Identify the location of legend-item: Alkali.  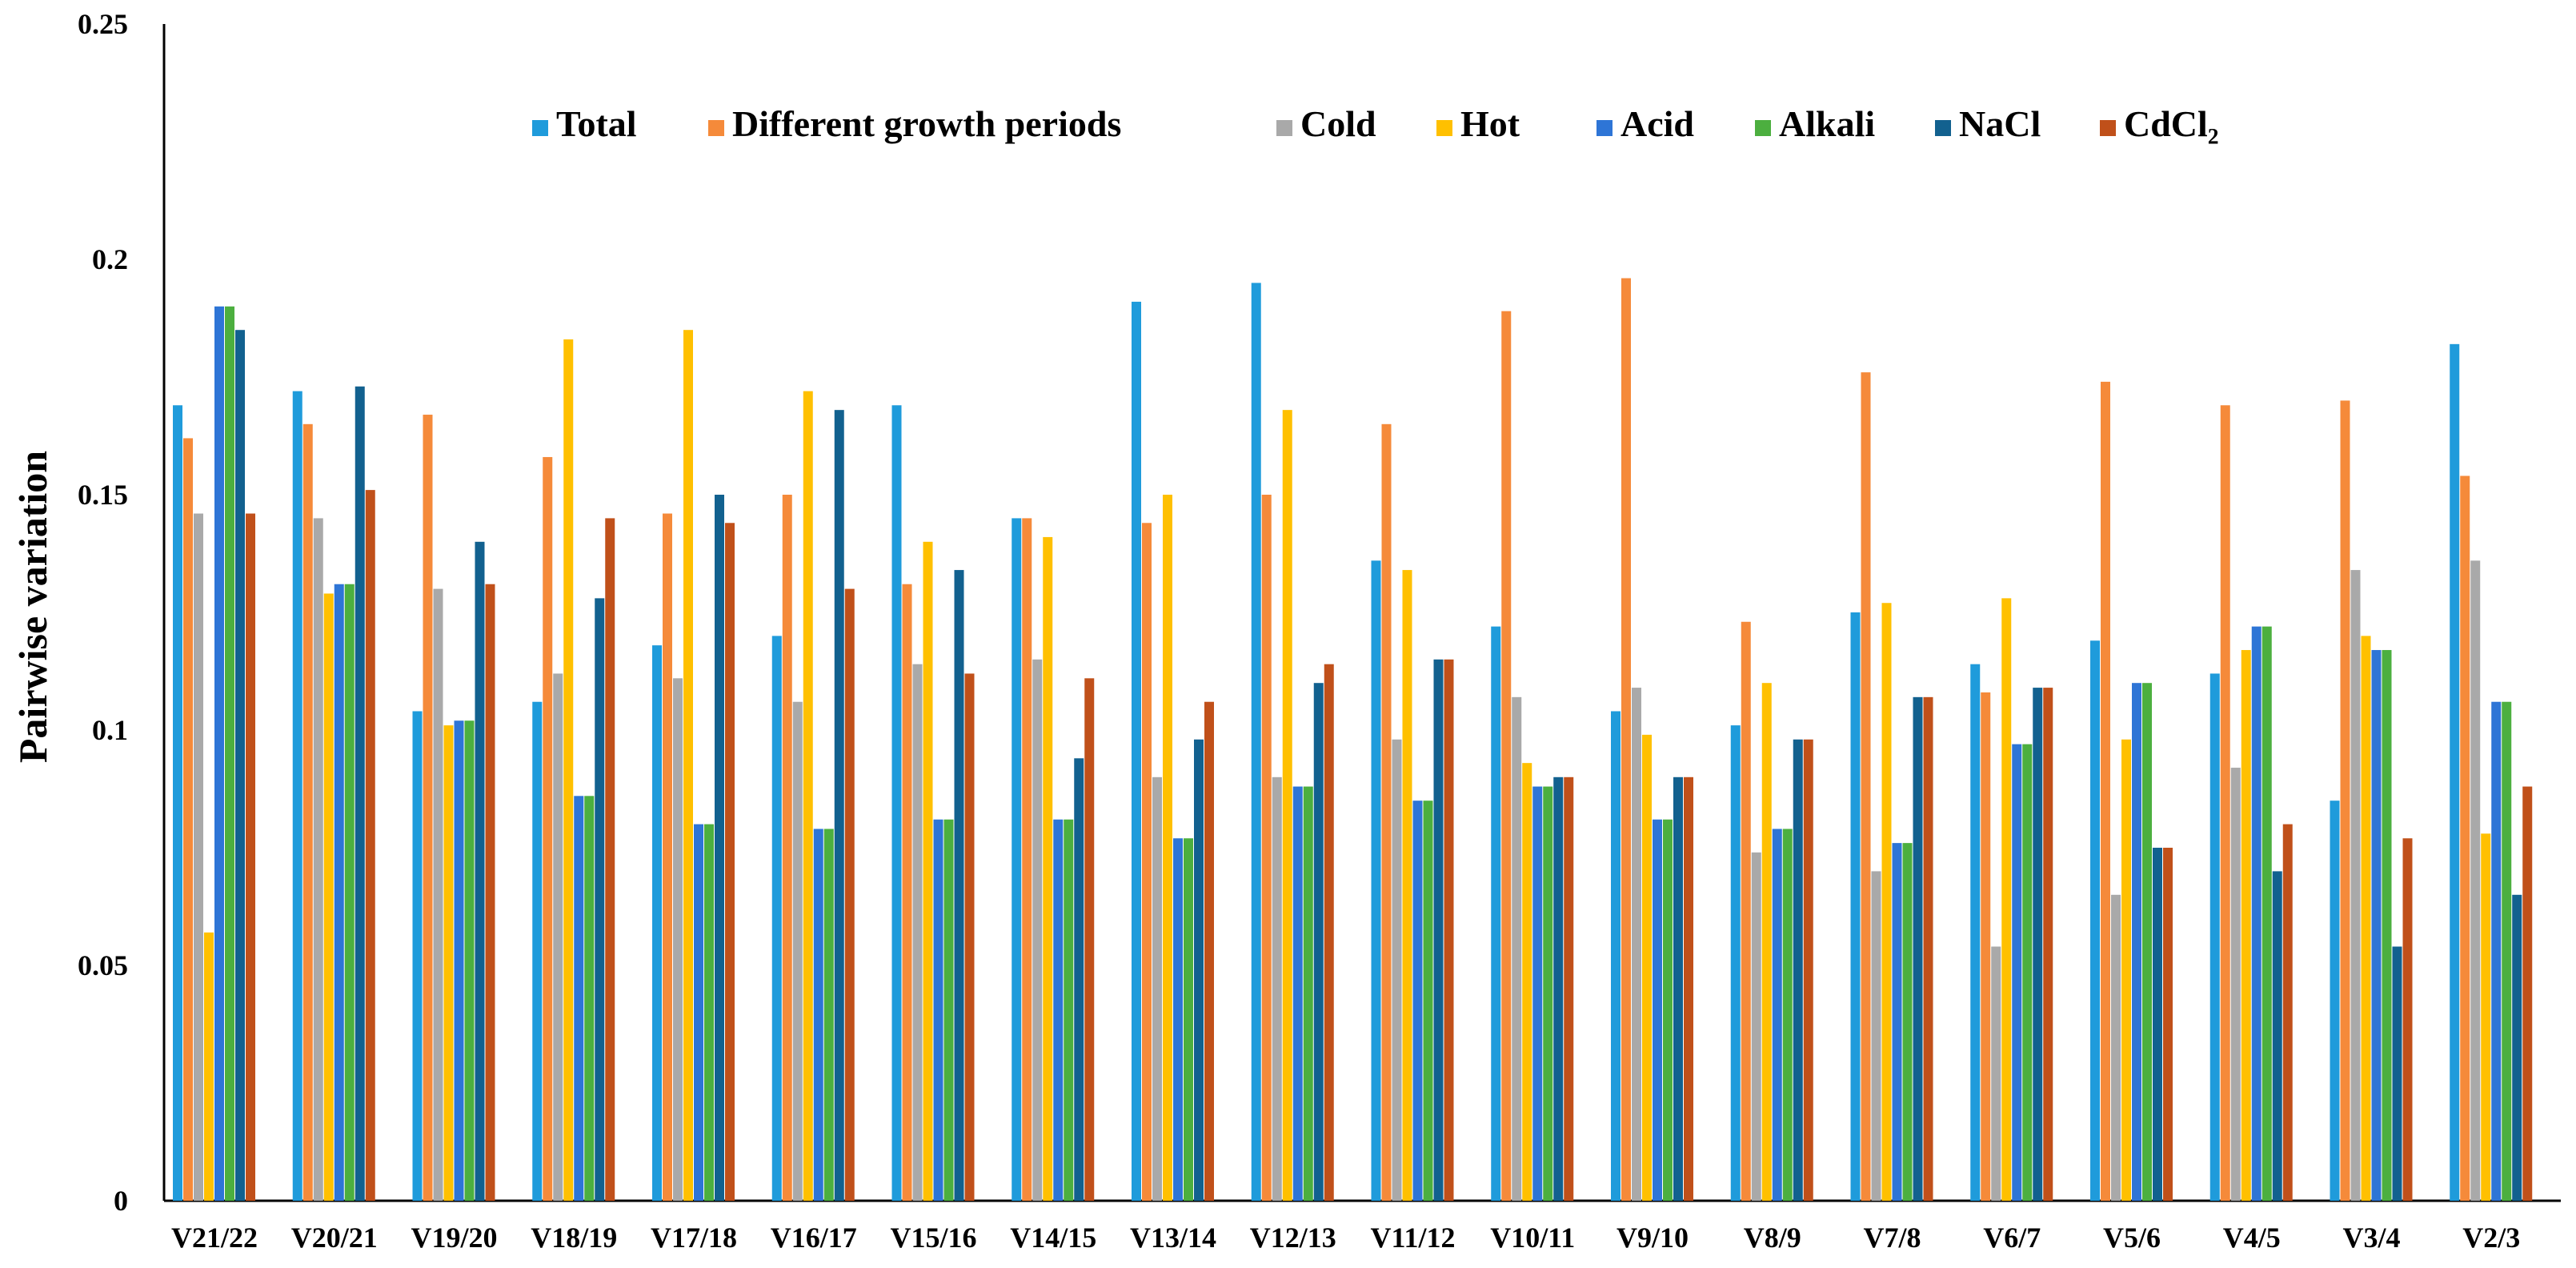
(1815, 123).